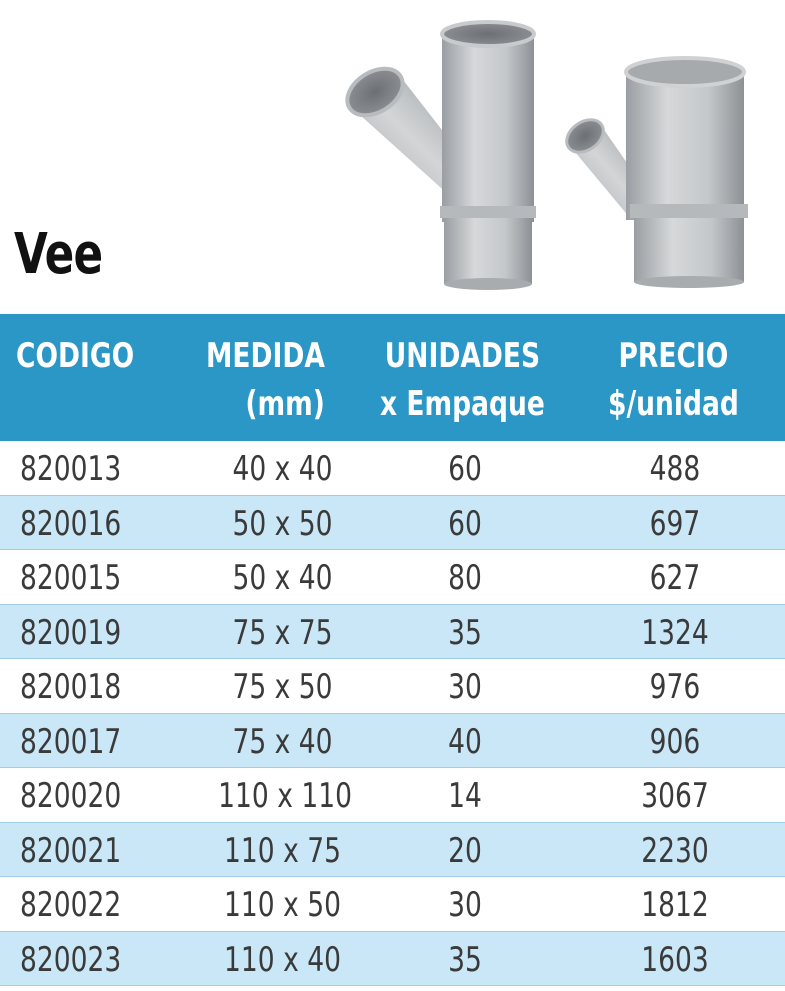 The height and width of the screenshot is (991, 785). I want to click on header-medida-label: MEDIDA, so click(265, 356).